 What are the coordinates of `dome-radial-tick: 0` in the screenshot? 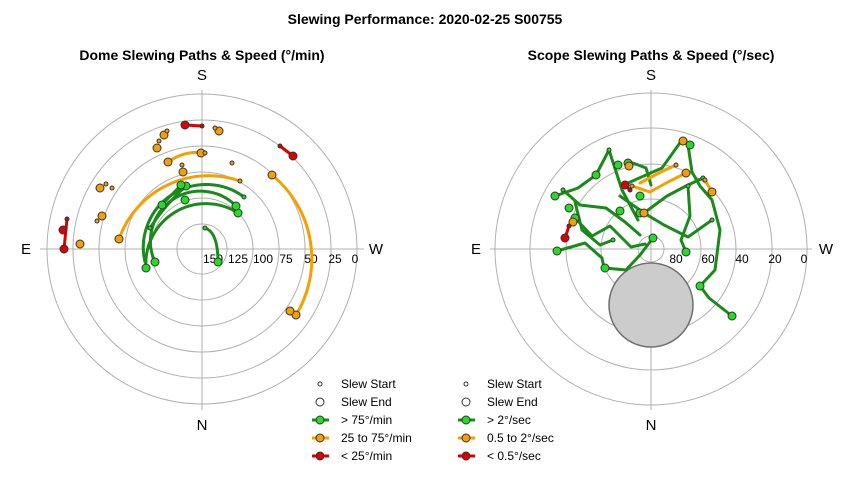 It's located at (355, 259).